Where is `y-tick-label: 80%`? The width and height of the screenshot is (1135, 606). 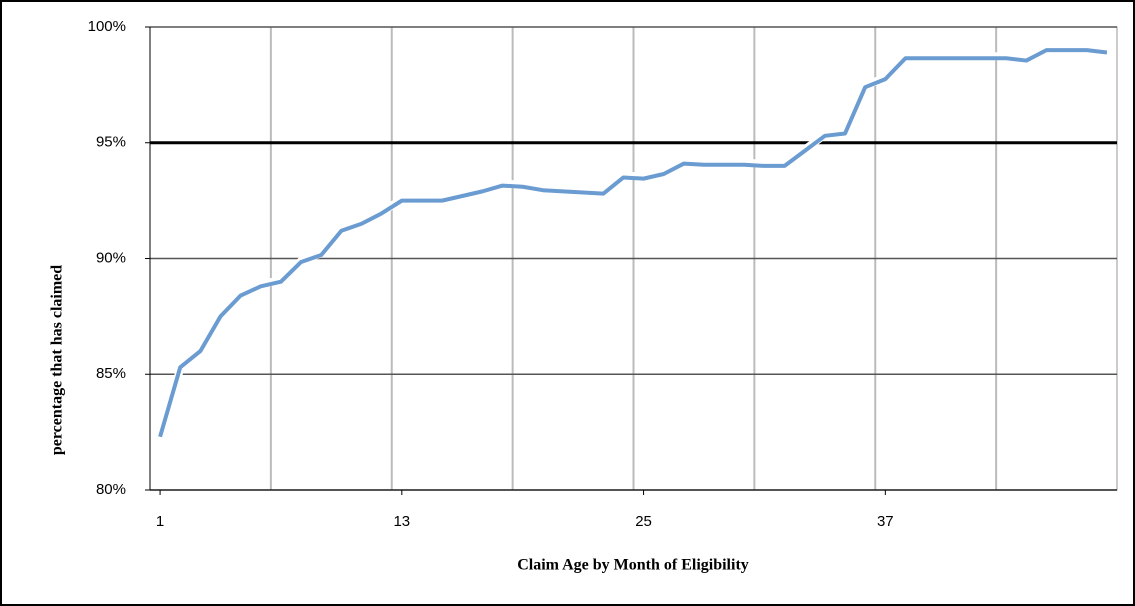
y-tick-label: 80% is located at coordinates (111, 489).